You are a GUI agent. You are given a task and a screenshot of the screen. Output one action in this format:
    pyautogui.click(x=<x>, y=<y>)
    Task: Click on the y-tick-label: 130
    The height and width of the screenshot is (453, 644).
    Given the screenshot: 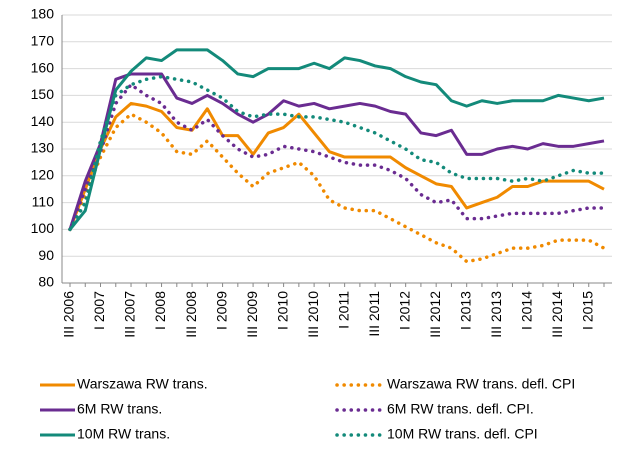 What is the action you would take?
    pyautogui.click(x=43, y=148)
    